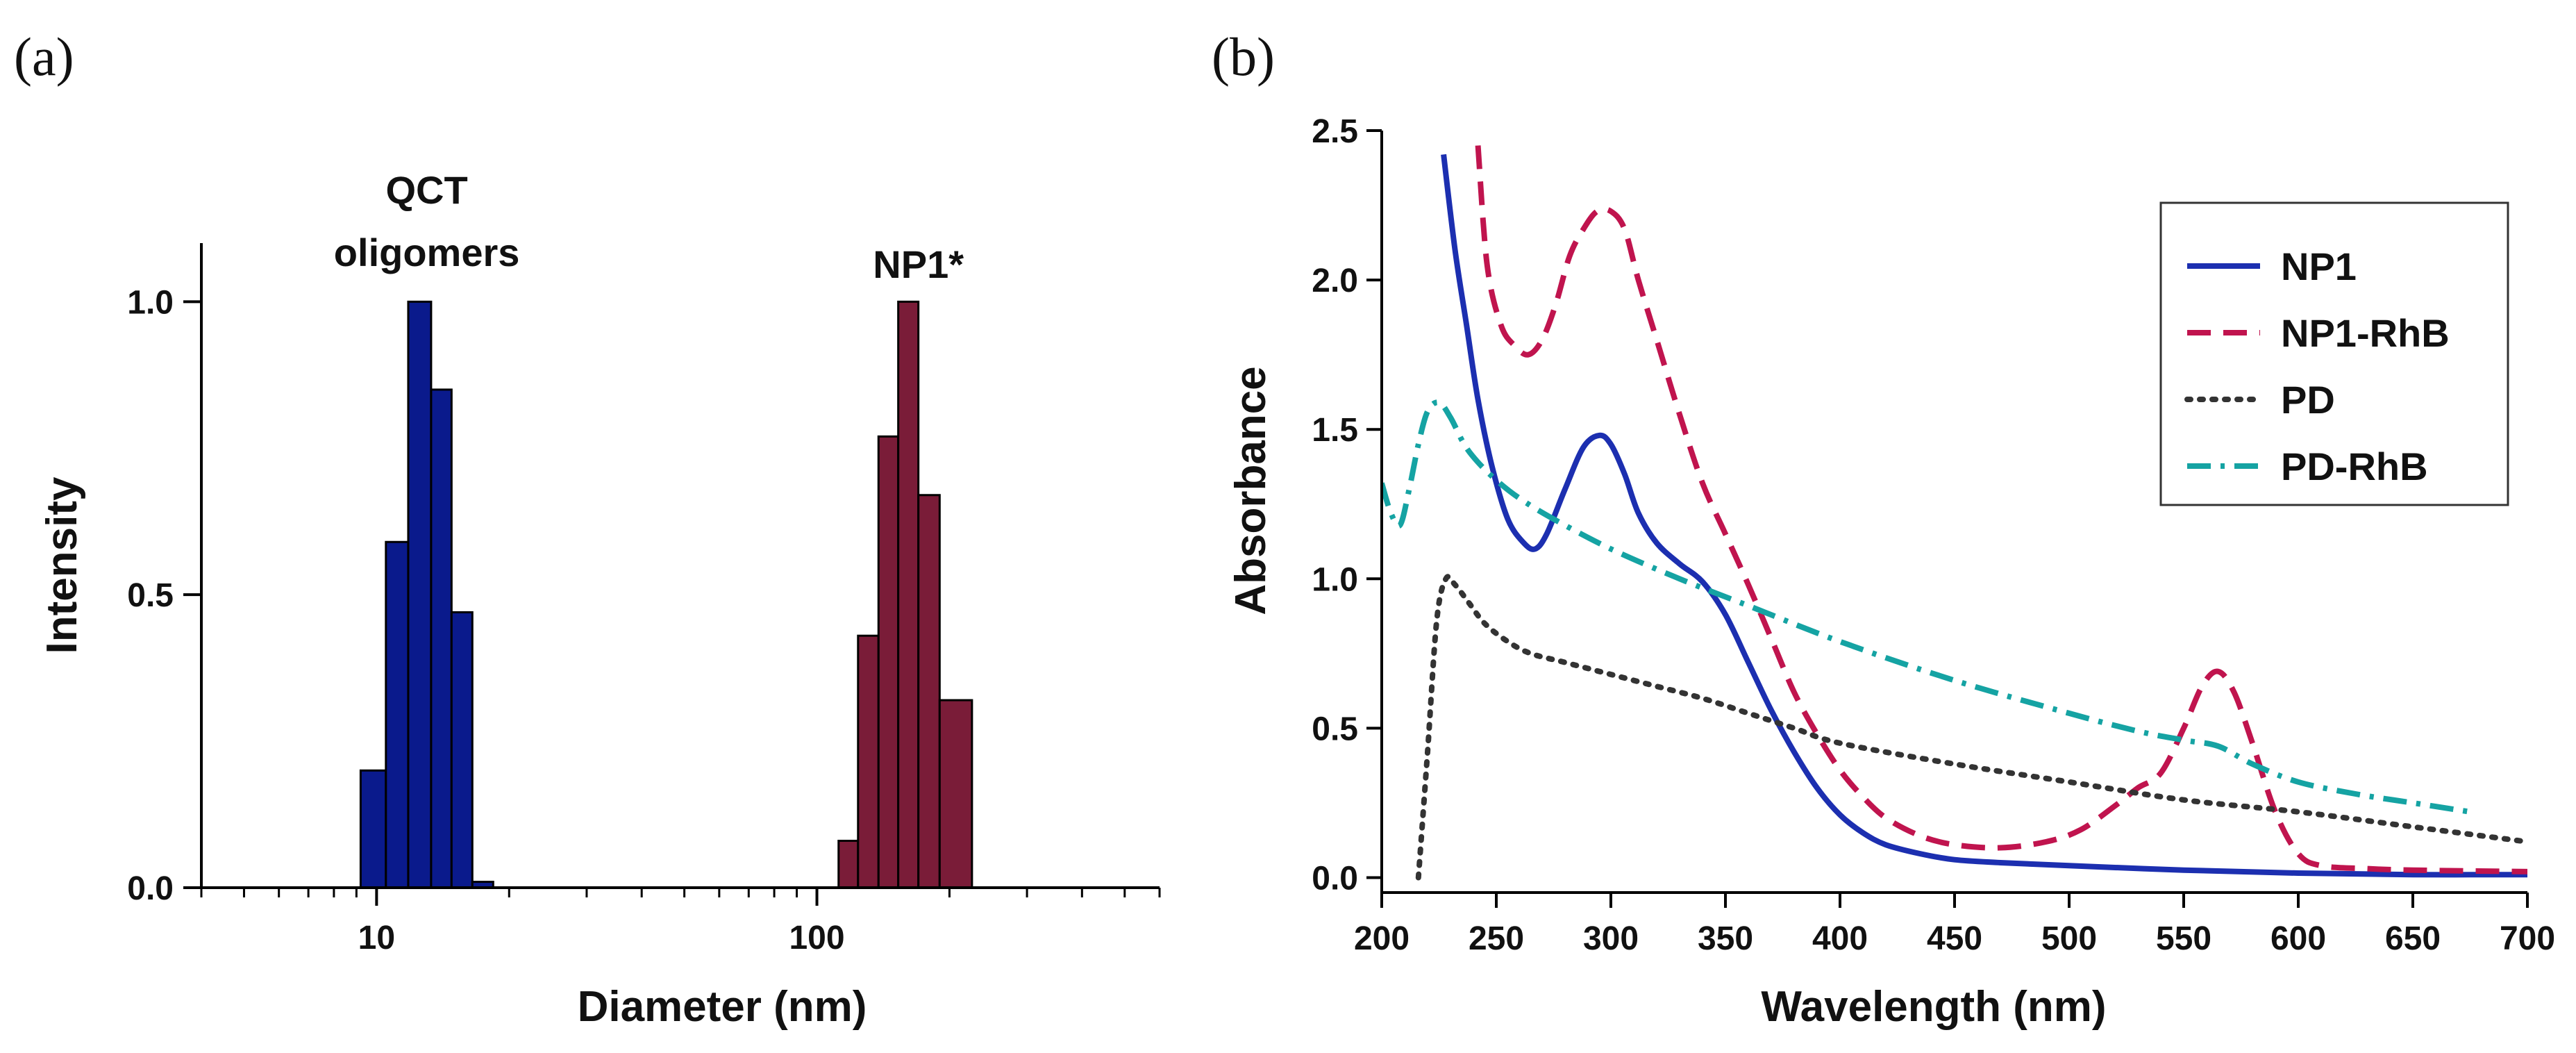 The image size is (2576, 1053). I want to click on annotation-qct: QCT, so click(427, 190).